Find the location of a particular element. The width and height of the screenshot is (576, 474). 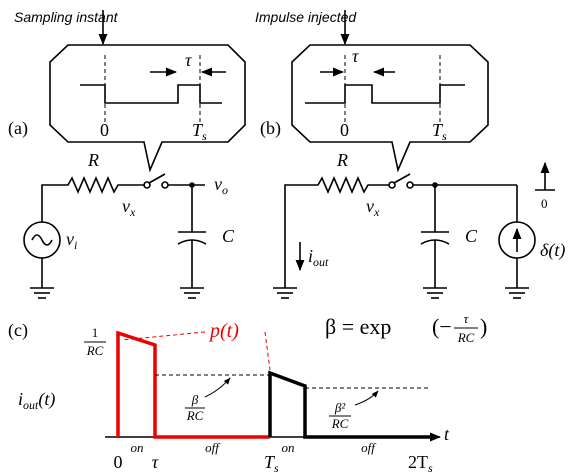

label: t is located at coordinates (447, 434).